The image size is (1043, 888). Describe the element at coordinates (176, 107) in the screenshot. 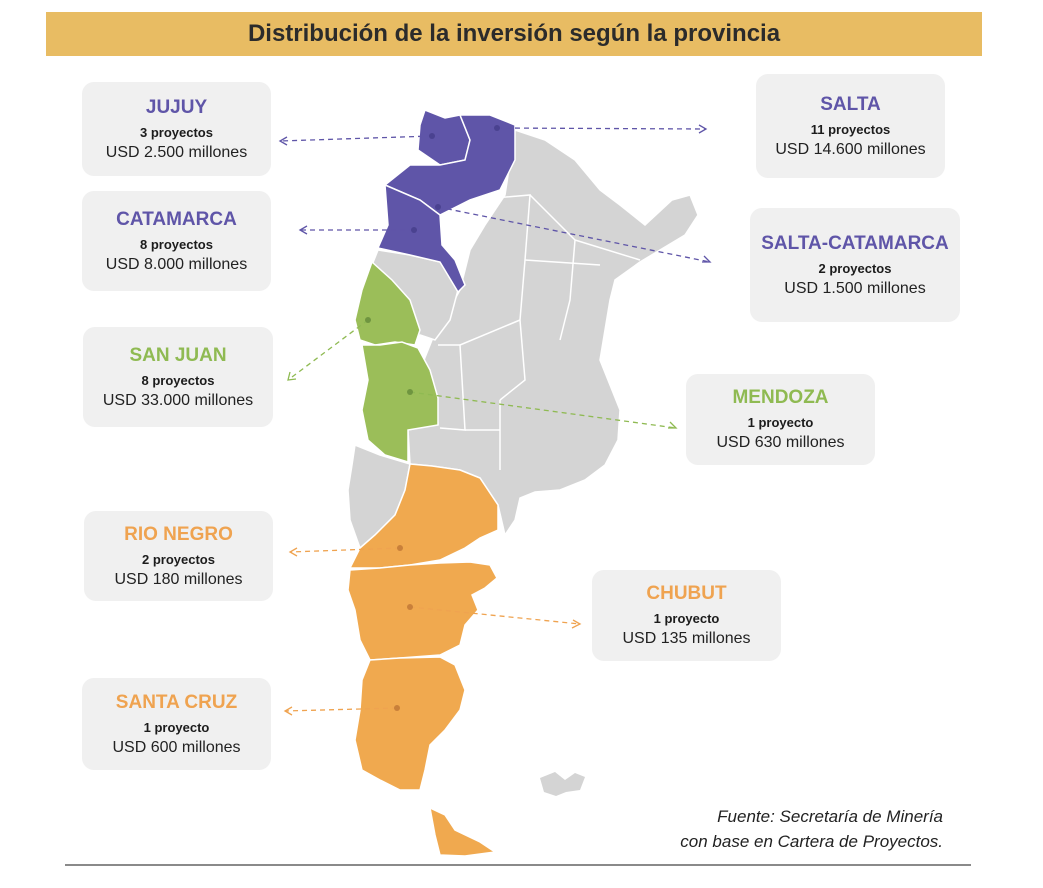

I see `card-jujuy-name: JUJUY` at that location.